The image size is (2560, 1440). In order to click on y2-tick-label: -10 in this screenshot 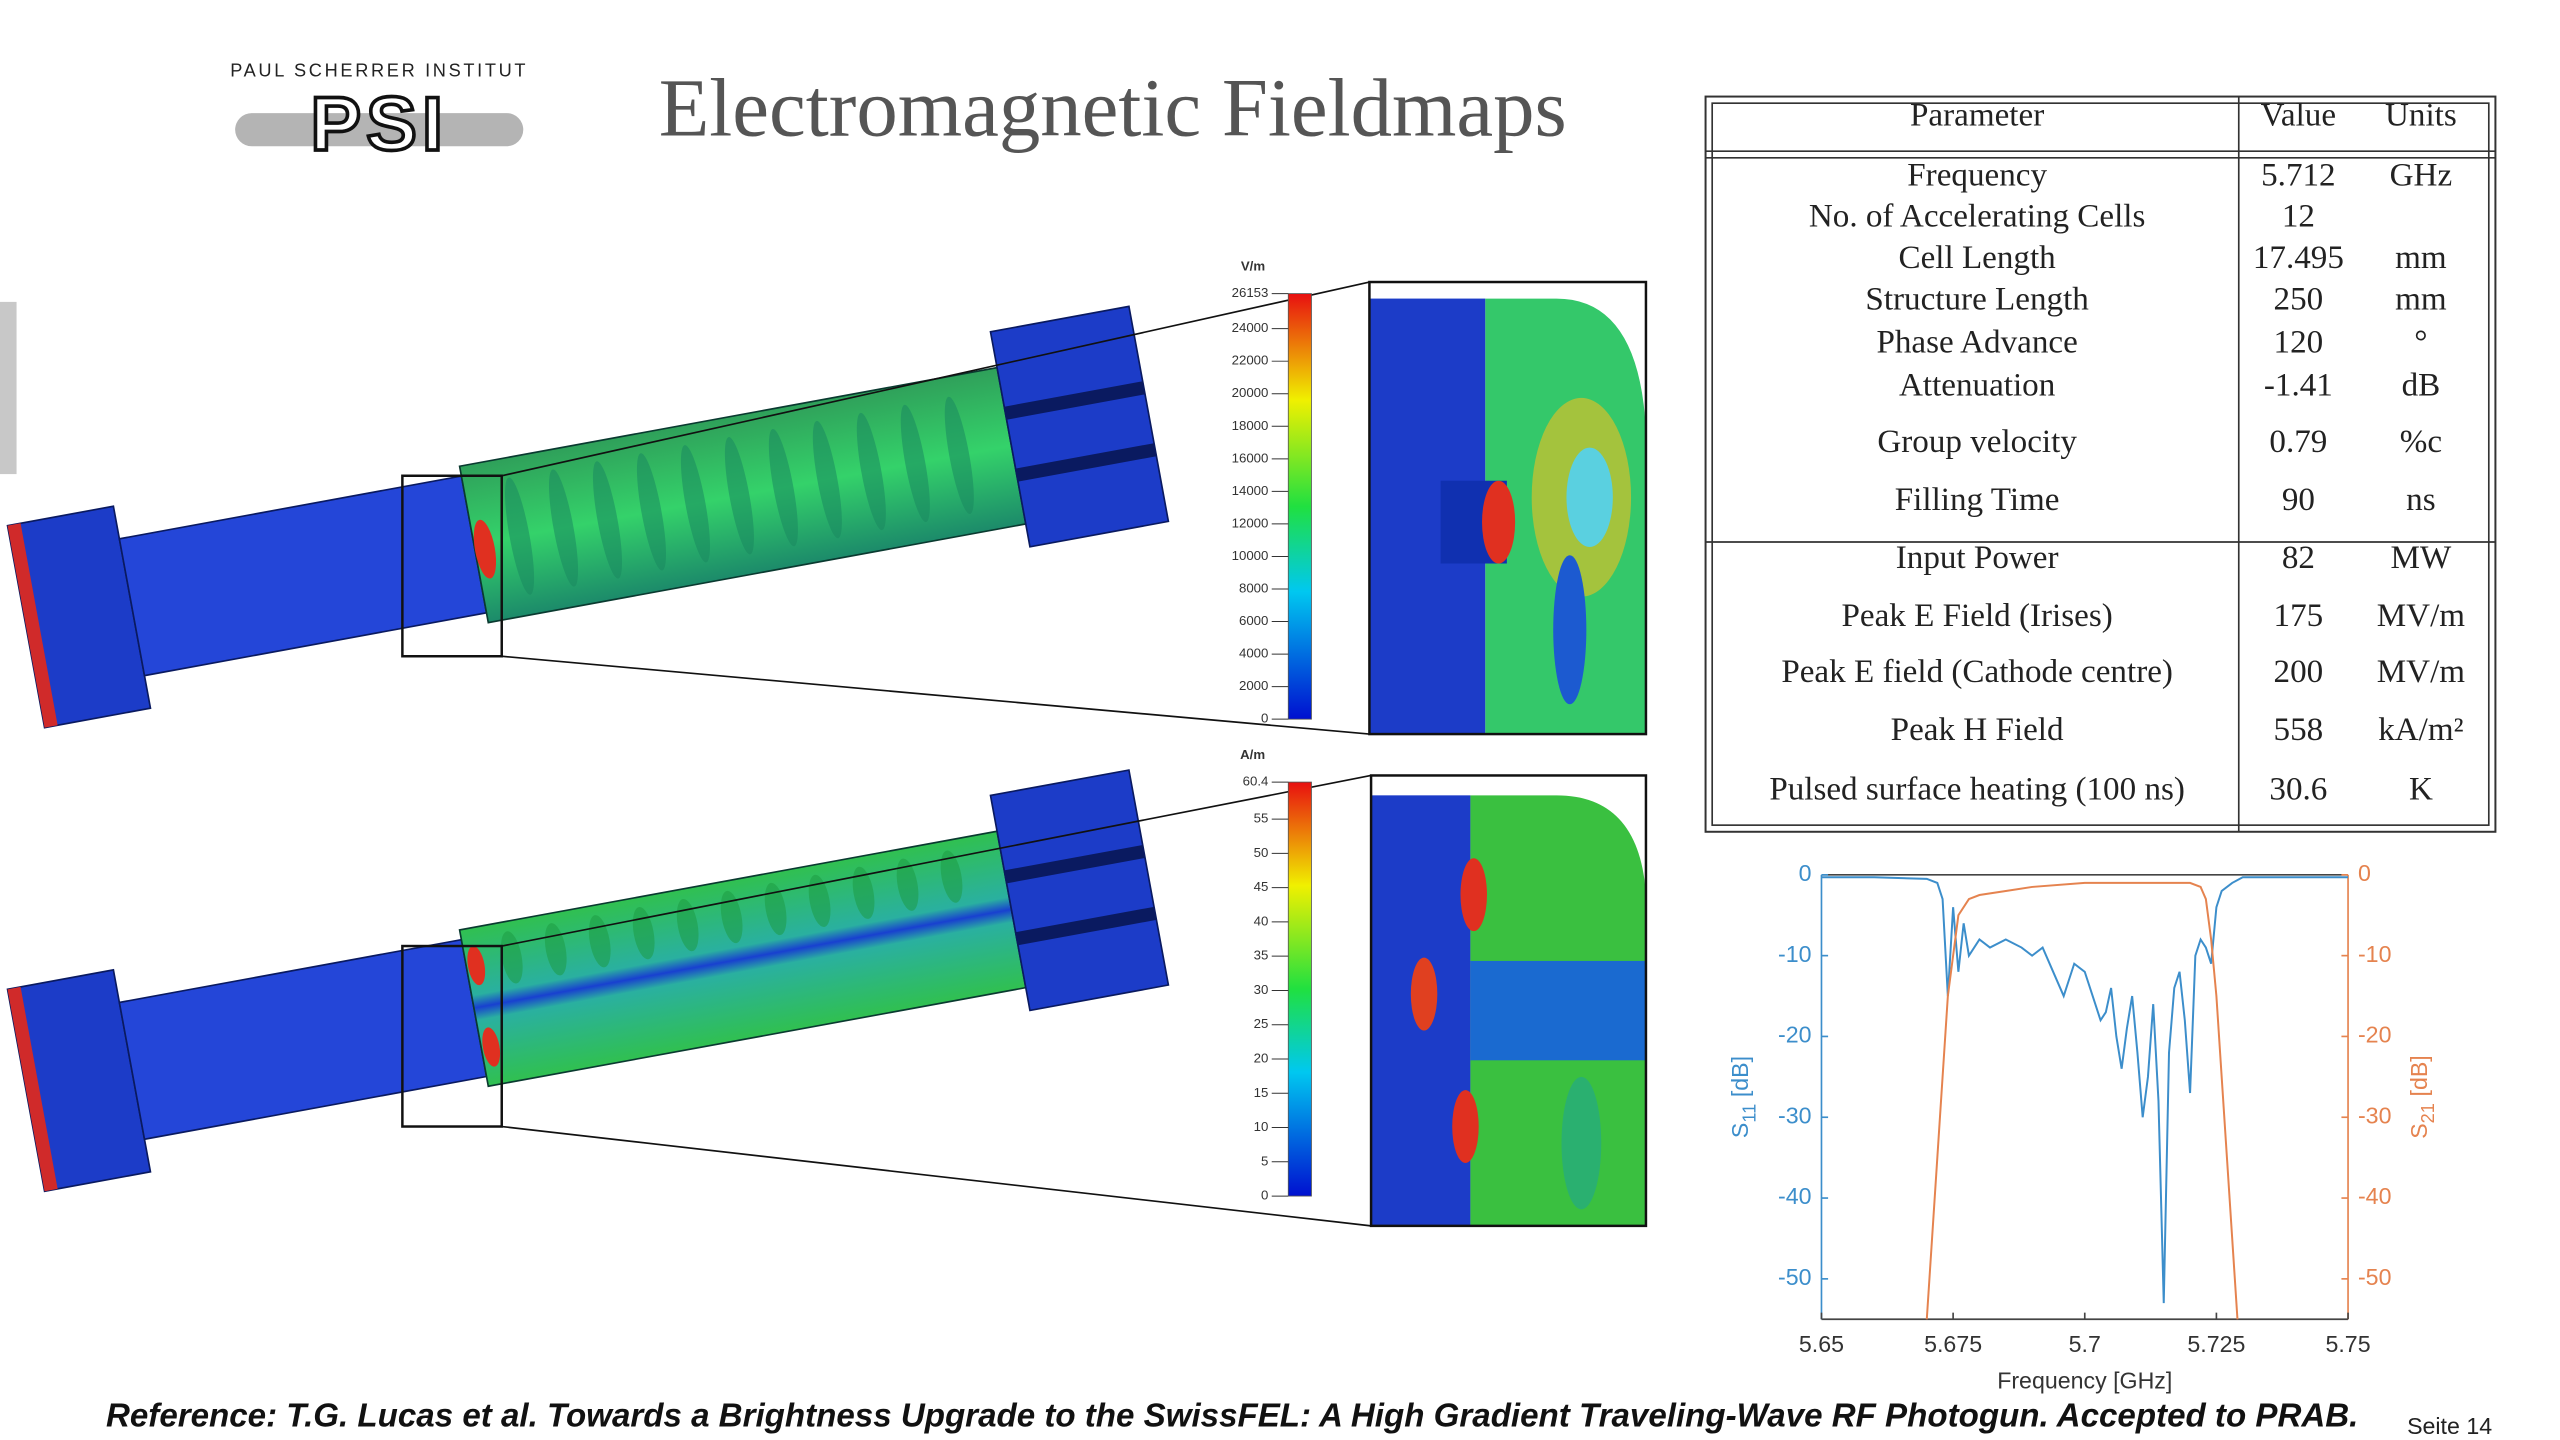, I will do `click(2374, 954)`.